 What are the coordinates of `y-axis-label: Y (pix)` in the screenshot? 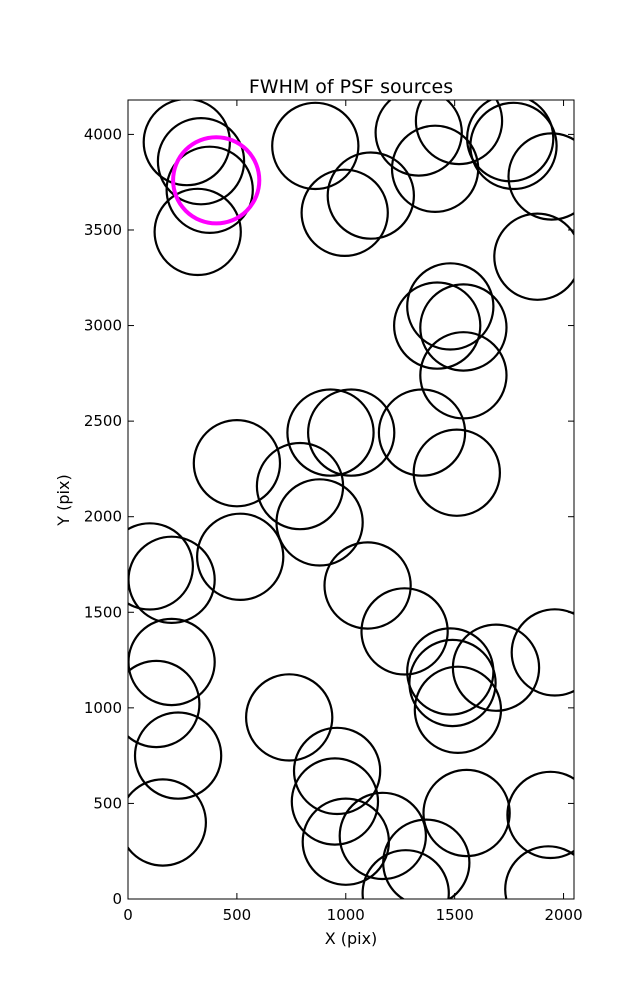 It's located at (63, 500).